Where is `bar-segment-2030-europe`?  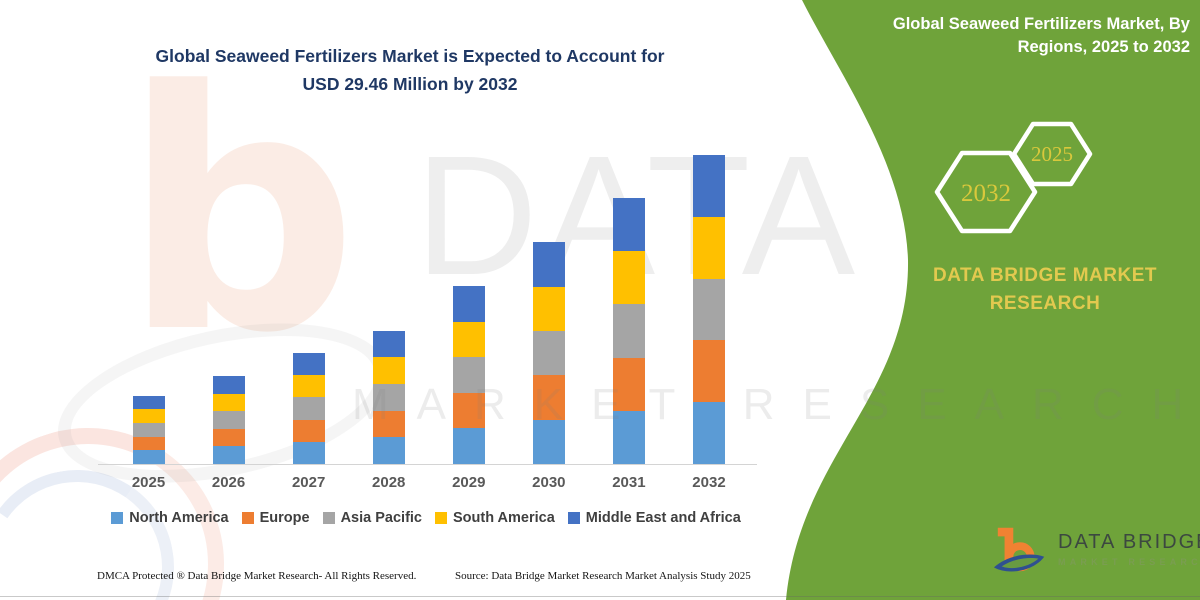 bar-segment-2030-europe is located at coordinates (548, 397).